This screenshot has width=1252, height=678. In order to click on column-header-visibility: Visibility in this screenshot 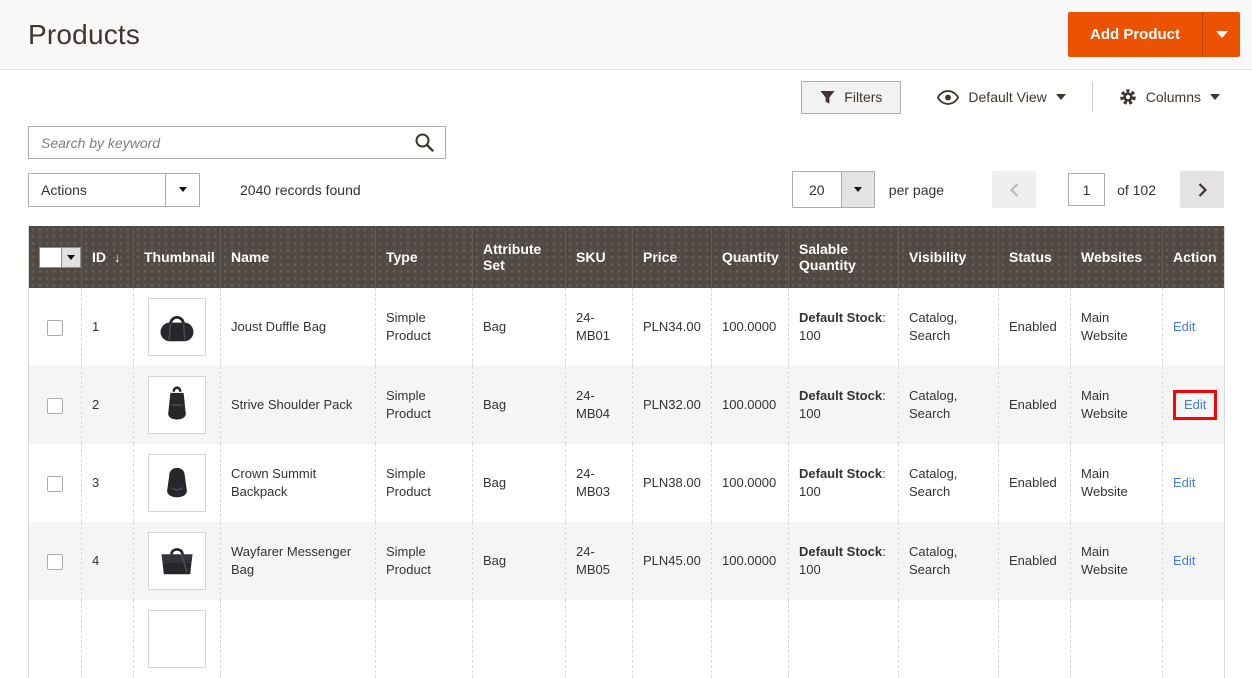, I will do `click(948, 257)`.